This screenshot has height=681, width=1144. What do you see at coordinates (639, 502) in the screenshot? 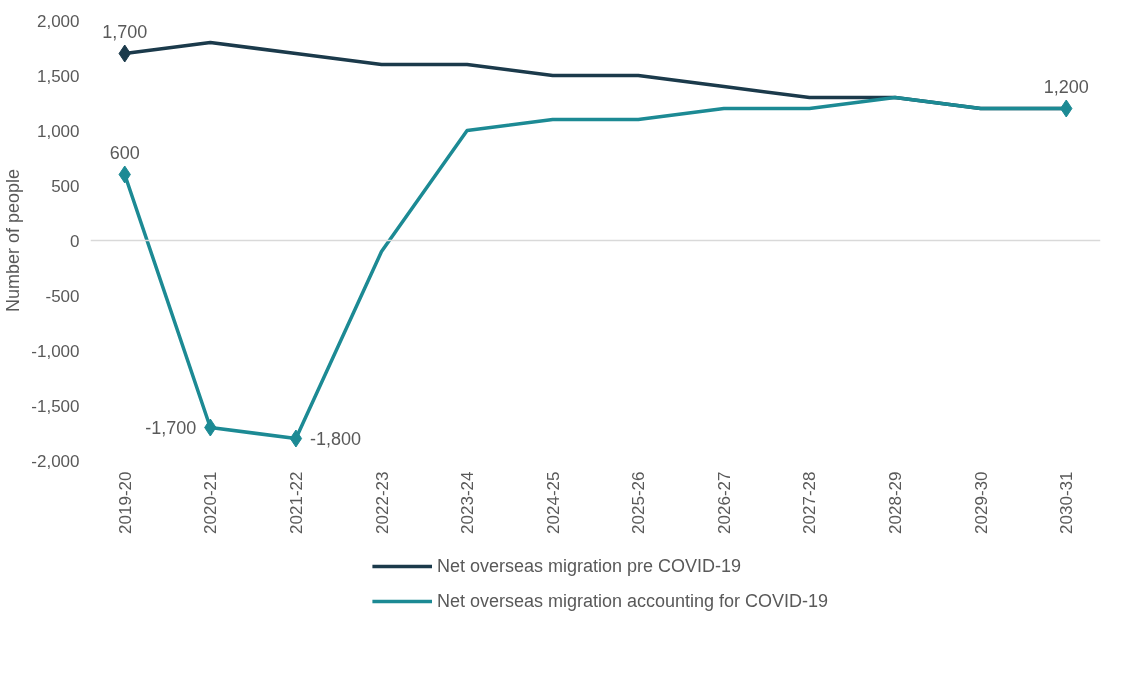
I see `x-tick-label: 2025-26` at bounding box center [639, 502].